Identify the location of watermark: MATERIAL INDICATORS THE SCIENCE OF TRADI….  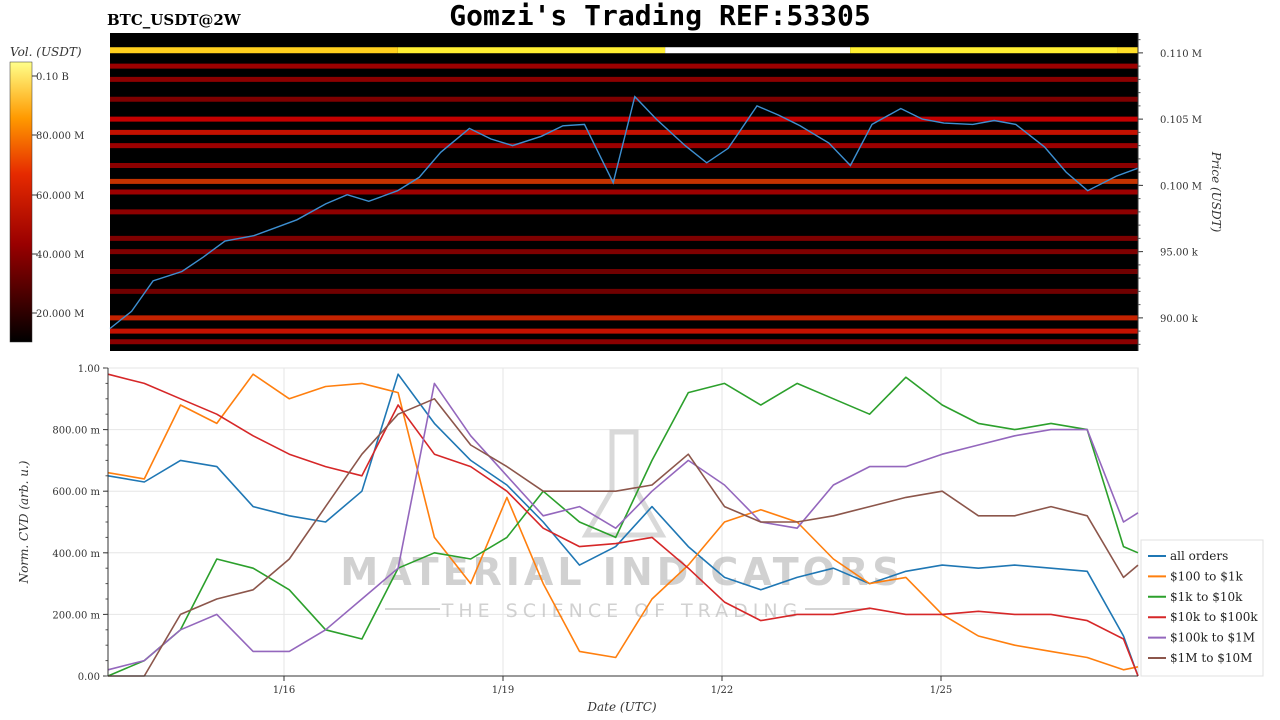
(621, 525).